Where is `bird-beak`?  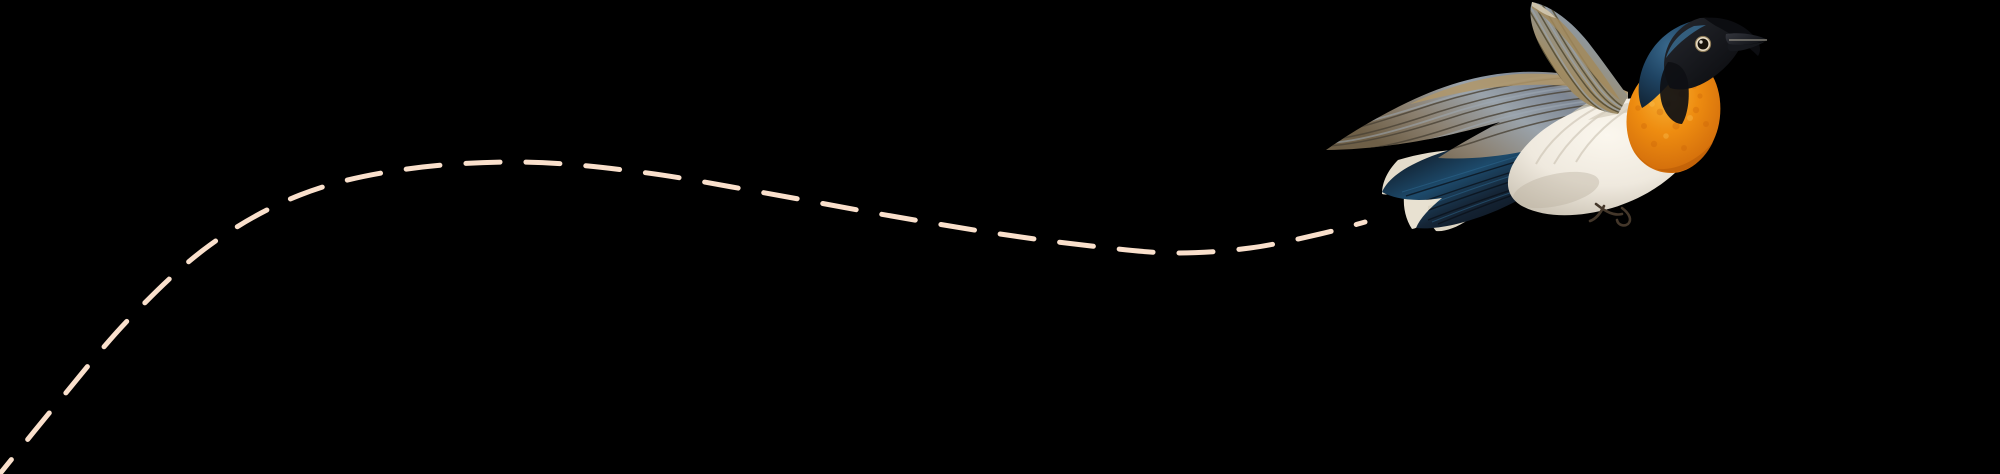 bird-beak is located at coordinates (1746, 42).